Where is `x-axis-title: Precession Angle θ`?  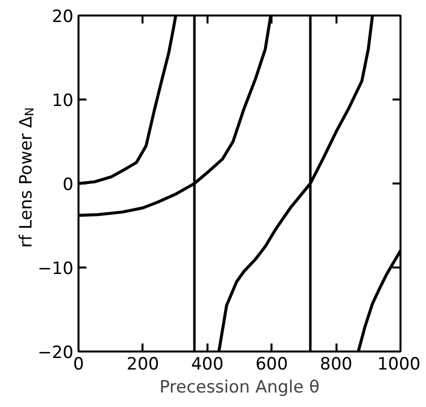
x-axis-title: Precession Angle θ is located at coordinates (239, 388).